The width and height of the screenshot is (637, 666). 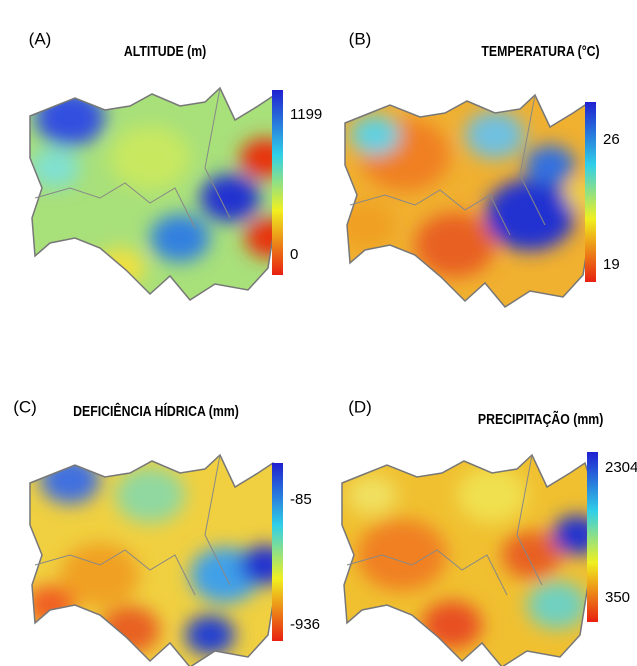 What do you see at coordinates (294, 254) in the screenshot?
I see `colorbar-label: 0` at bounding box center [294, 254].